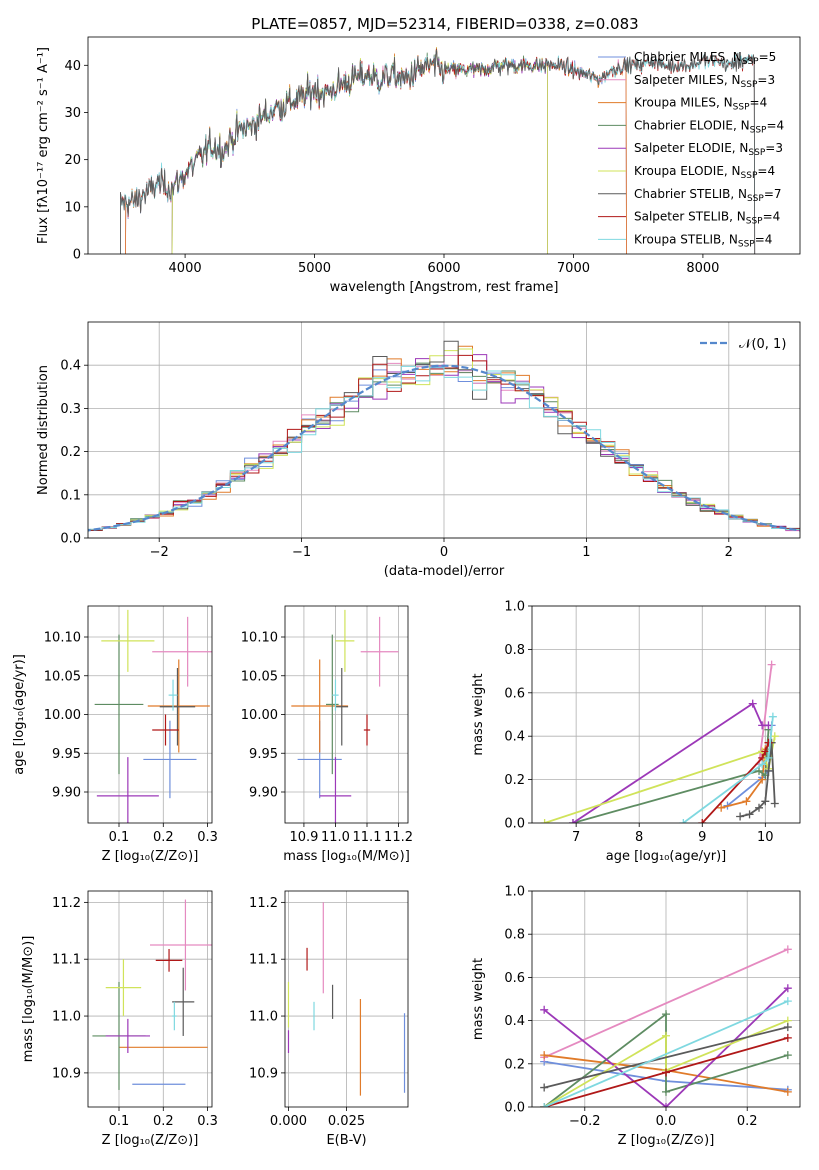 Image resolution: width=819 pixels, height=1170 pixels. Describe the element at coordinates (163, 837) in the screenshot. I see `x-tick-label: 0.2` at that location.